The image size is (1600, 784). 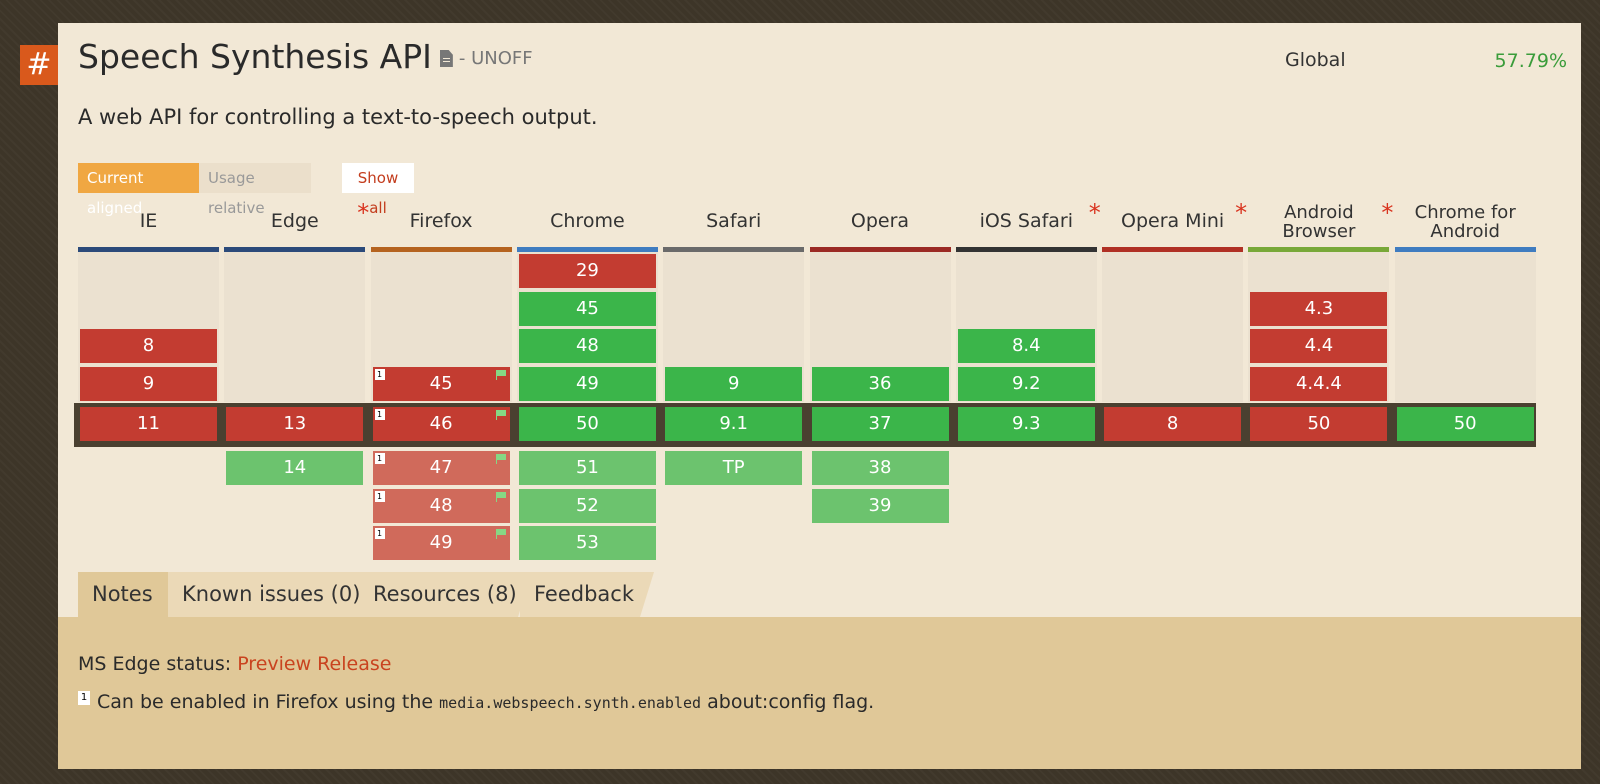 I want to click on version-cell-ie: 9, so click(x=148, y=383).